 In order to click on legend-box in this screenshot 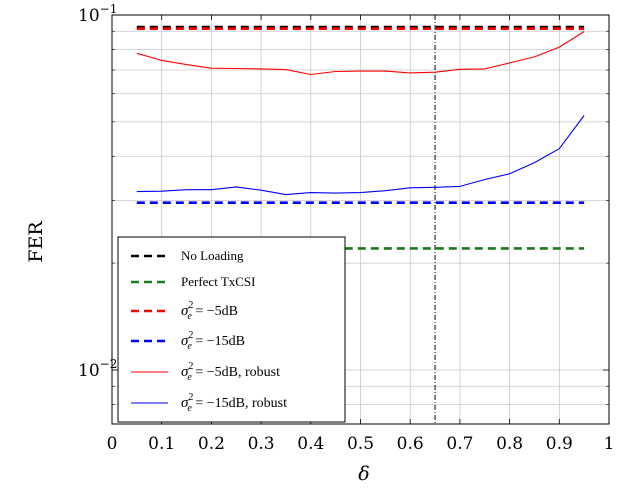, I will do `click(231, 329)`.